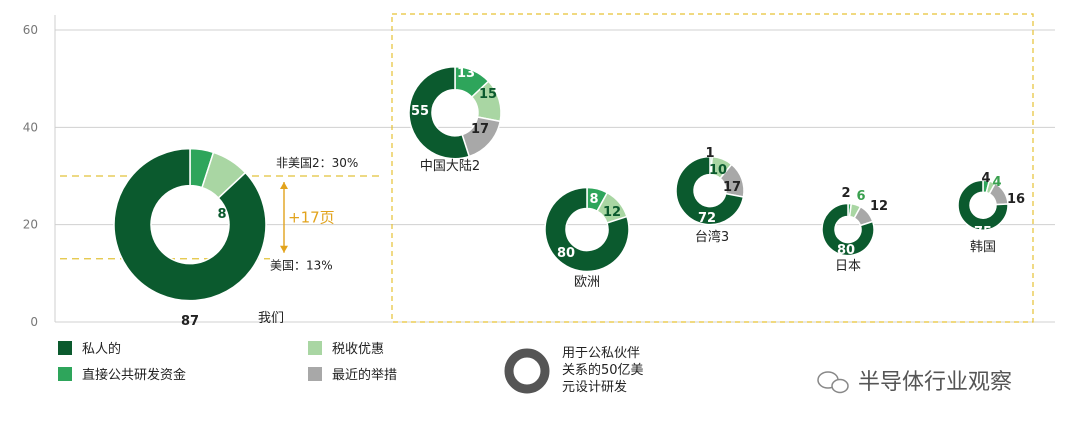 This screenshot has width=1080, height=428. What do you see at coordinates (935, 382) in the screenshot?
I see `watermark-text: 半导体行业观察` at bounding box center [935, 382].